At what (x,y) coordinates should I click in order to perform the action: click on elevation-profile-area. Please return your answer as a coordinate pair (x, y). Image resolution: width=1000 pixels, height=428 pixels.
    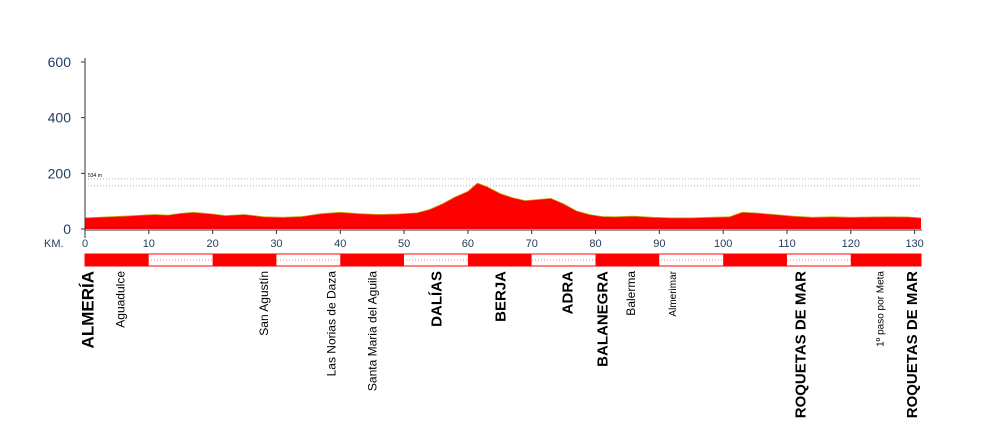
    Looking at the image, I should click on (503, 206).